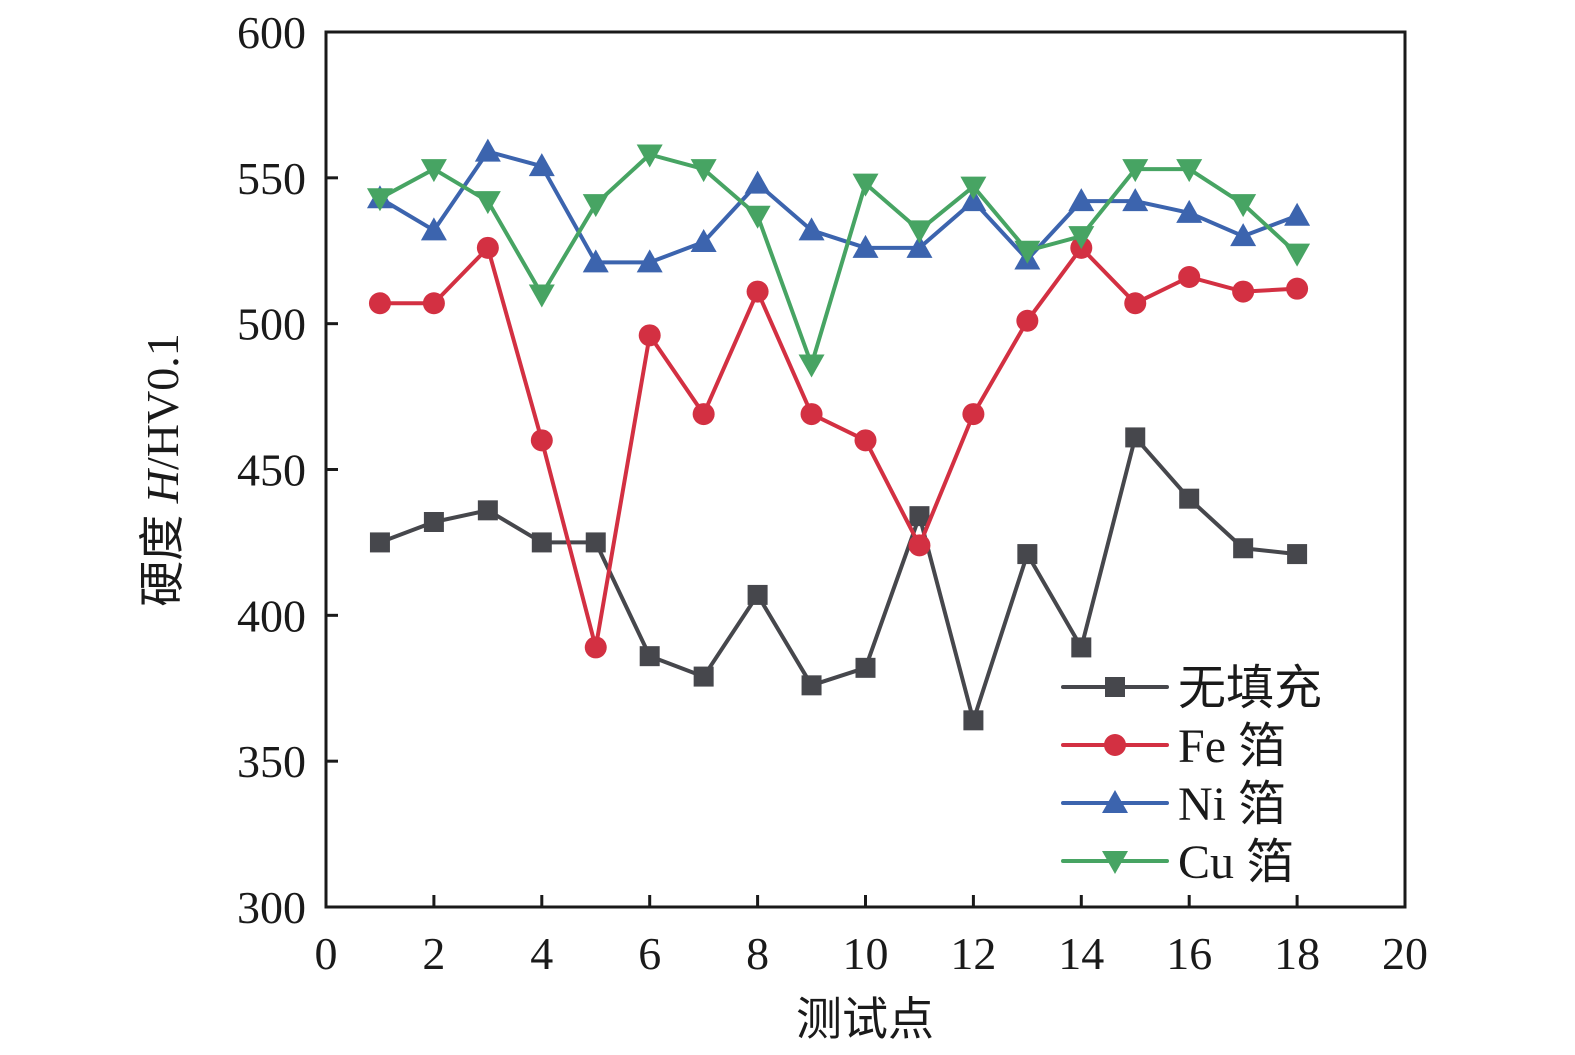 The image size is (1575, 1055). I want to click on y-tick-label: 400, so click(271, 615).